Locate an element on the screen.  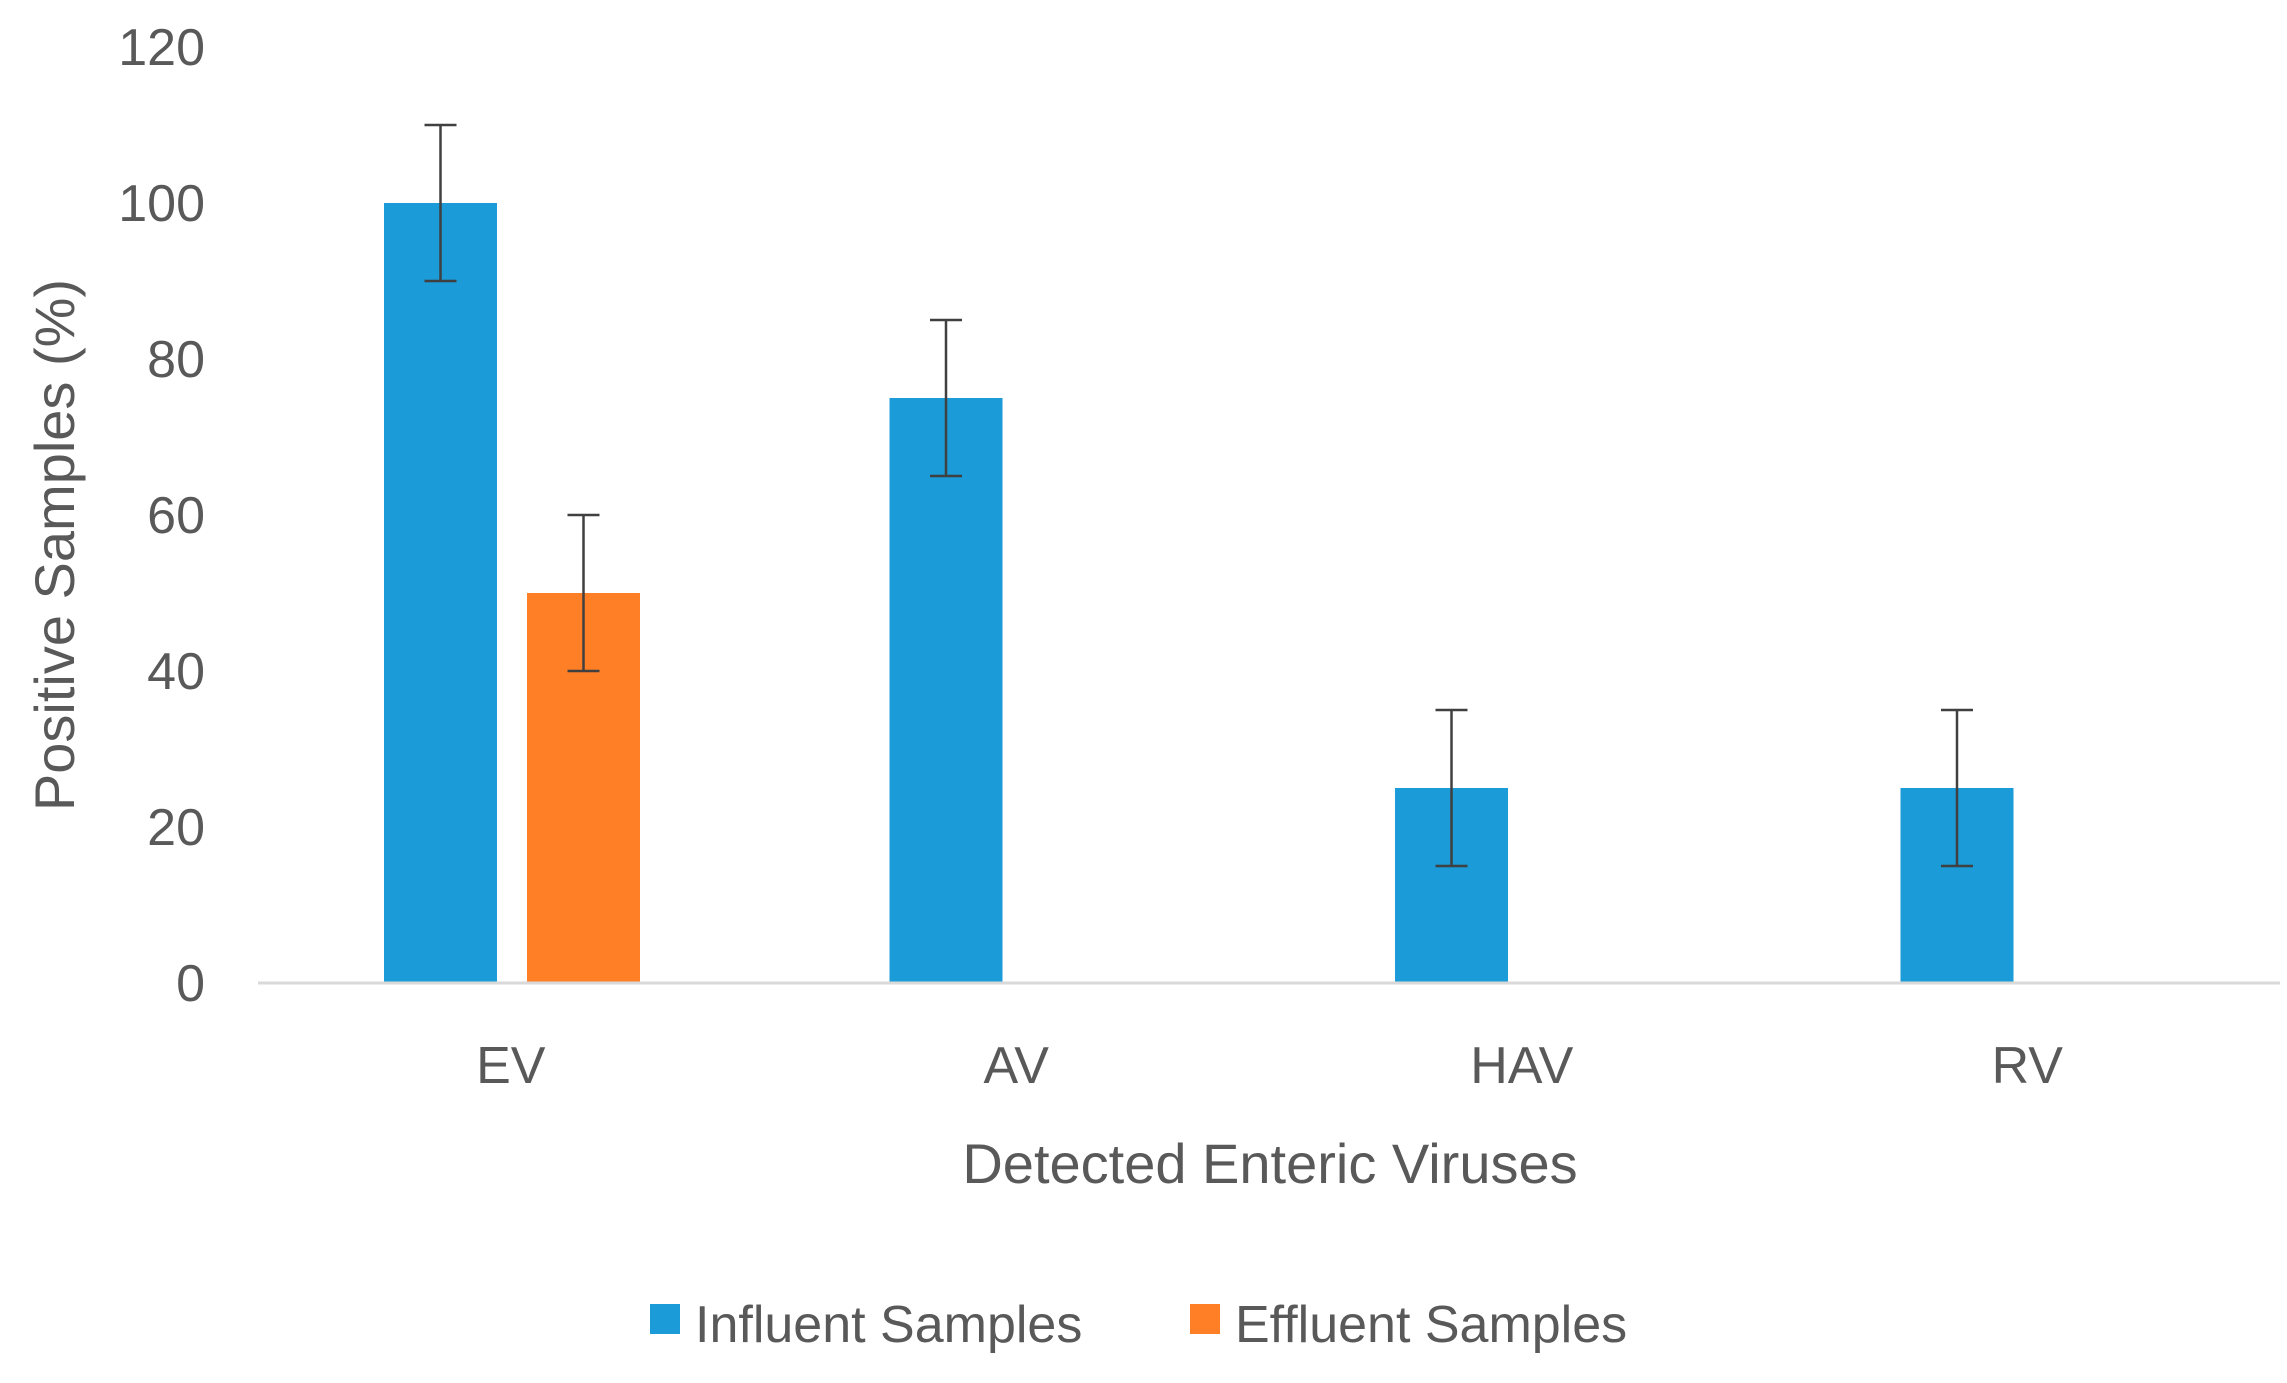
bar-influent-samples-ev is located at coordinates (440, 593).